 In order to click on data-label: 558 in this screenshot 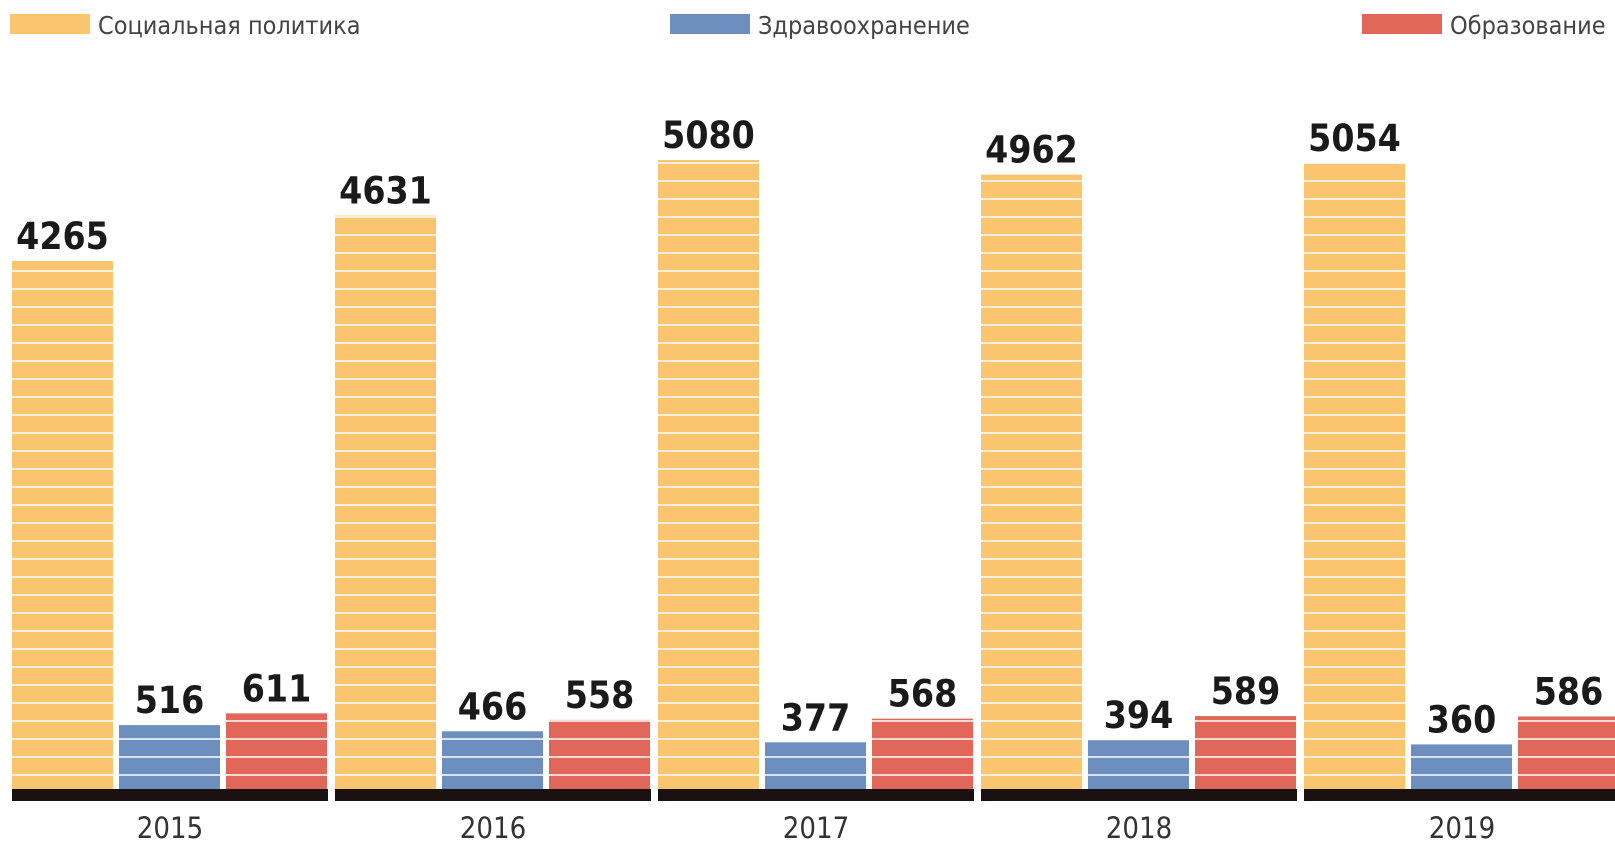, I will do `click(599, 695)`.